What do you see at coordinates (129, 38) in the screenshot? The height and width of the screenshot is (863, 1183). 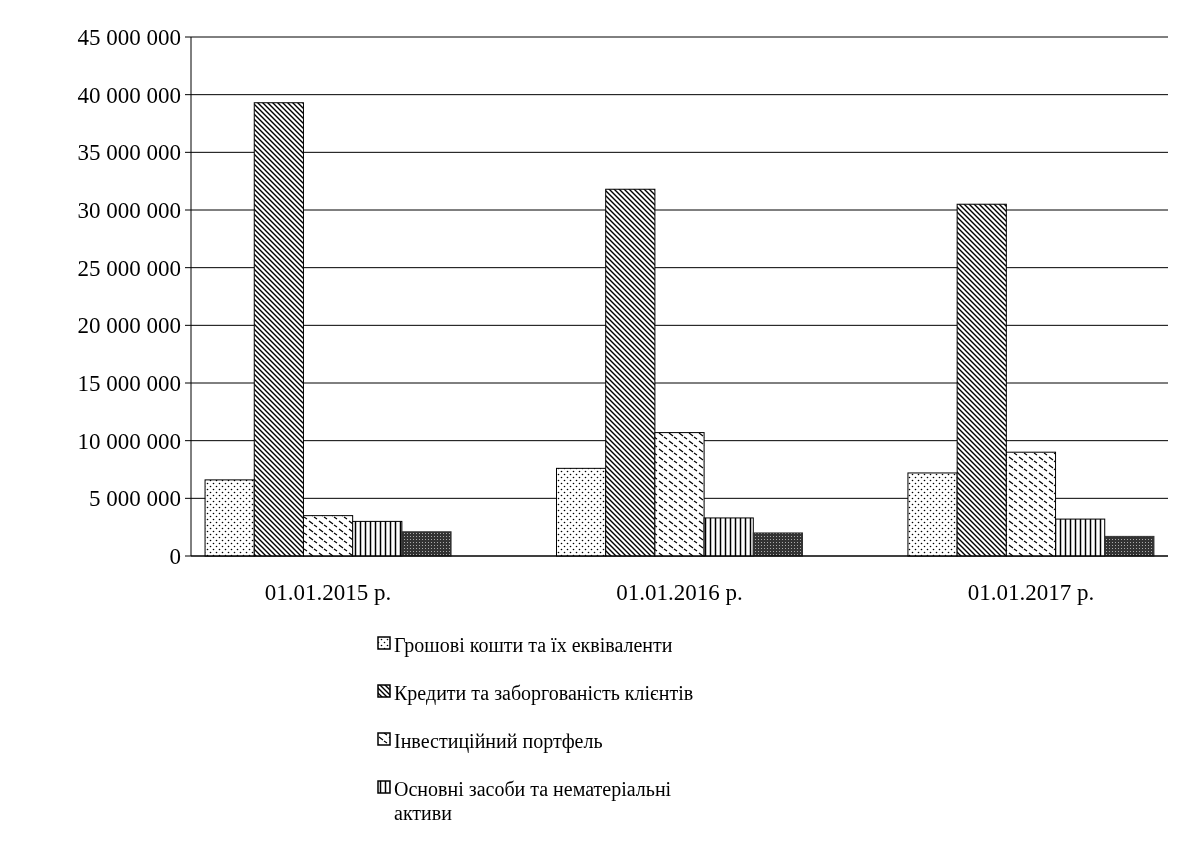 I see `y-tick-label: 45 000 000` at bounding box center [129, 38].